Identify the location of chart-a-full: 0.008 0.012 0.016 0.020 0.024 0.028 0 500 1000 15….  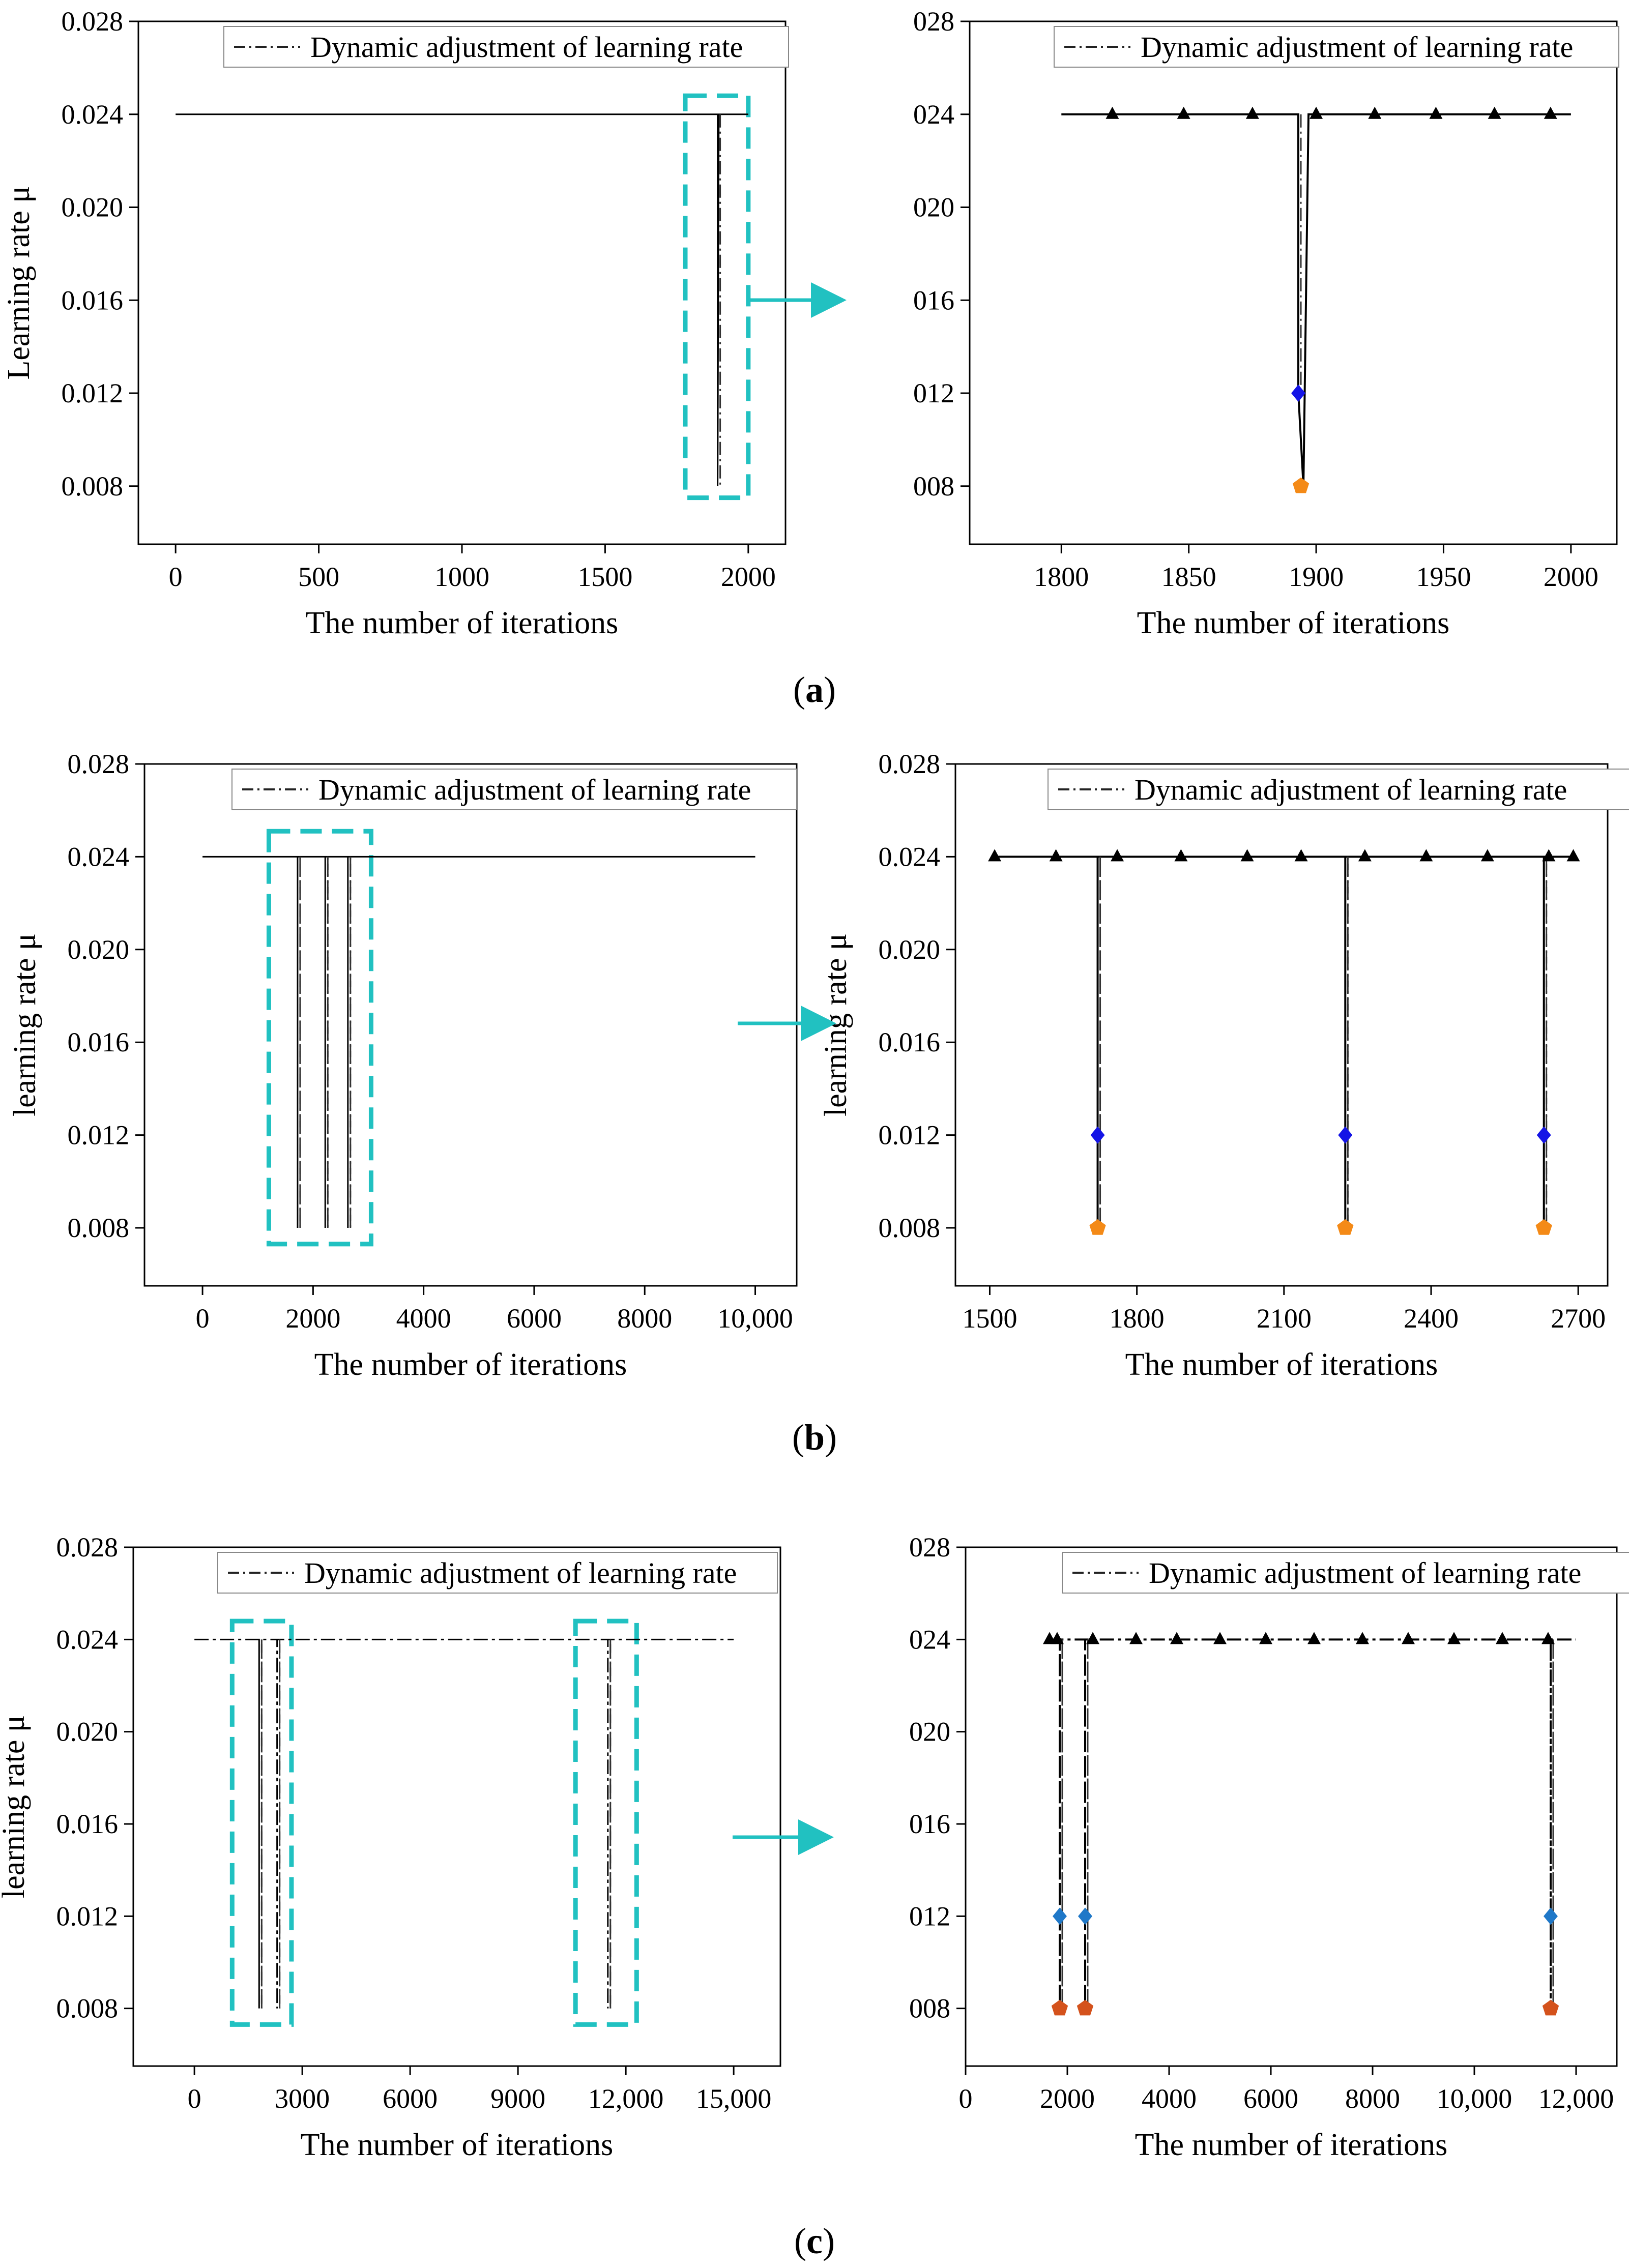
(395, 323).